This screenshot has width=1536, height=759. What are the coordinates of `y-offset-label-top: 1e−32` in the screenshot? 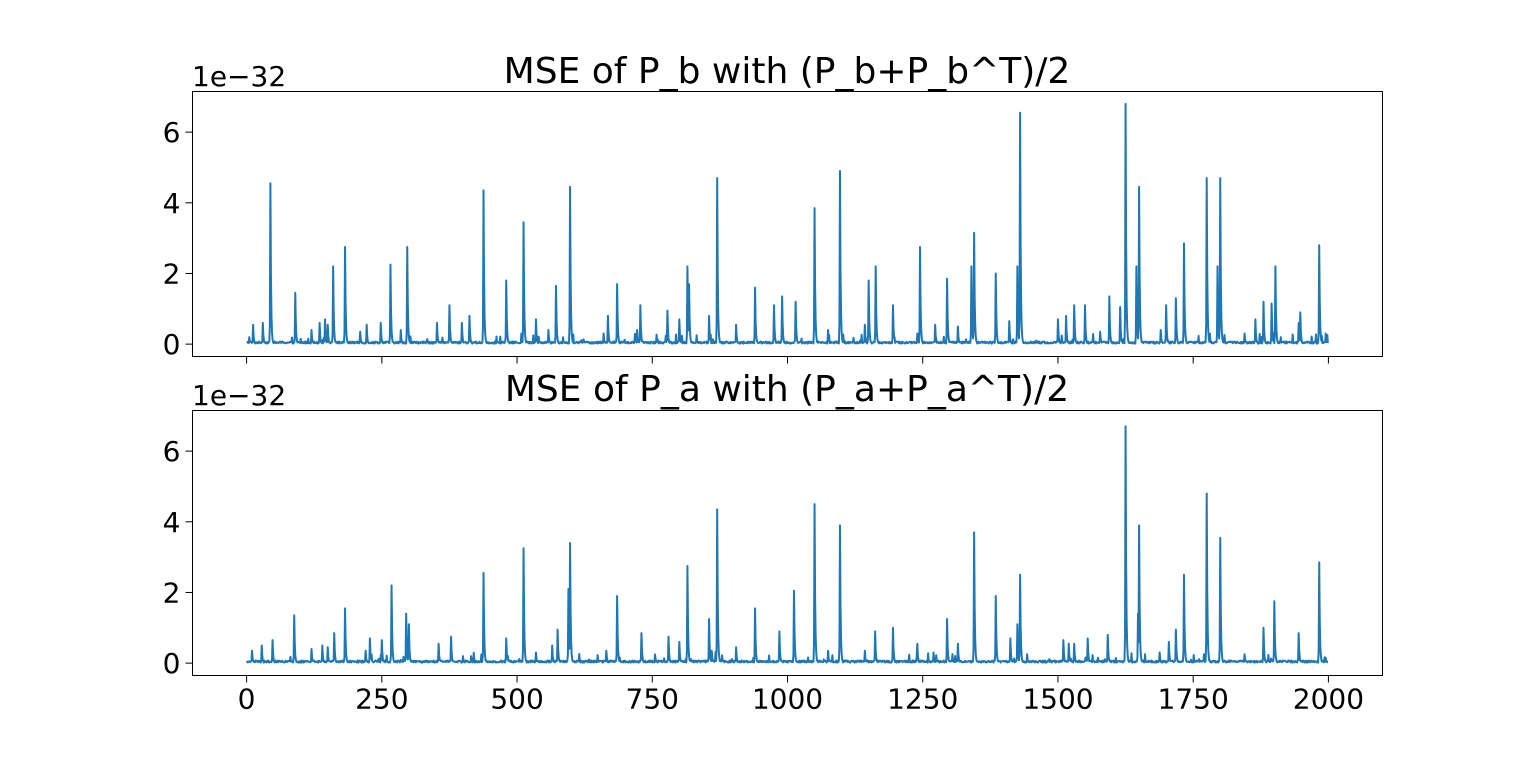 It's located at (239, 76).